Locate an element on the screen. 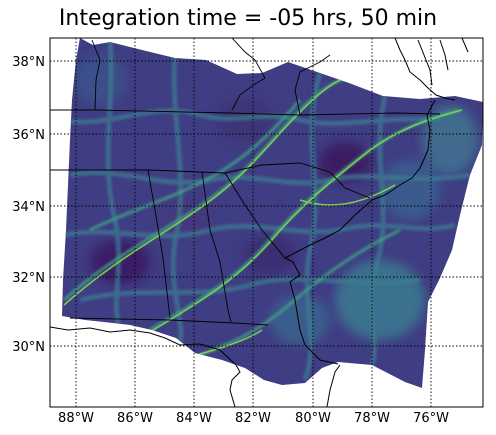  lat-label: 36°N is located at coordinates (28, 135).